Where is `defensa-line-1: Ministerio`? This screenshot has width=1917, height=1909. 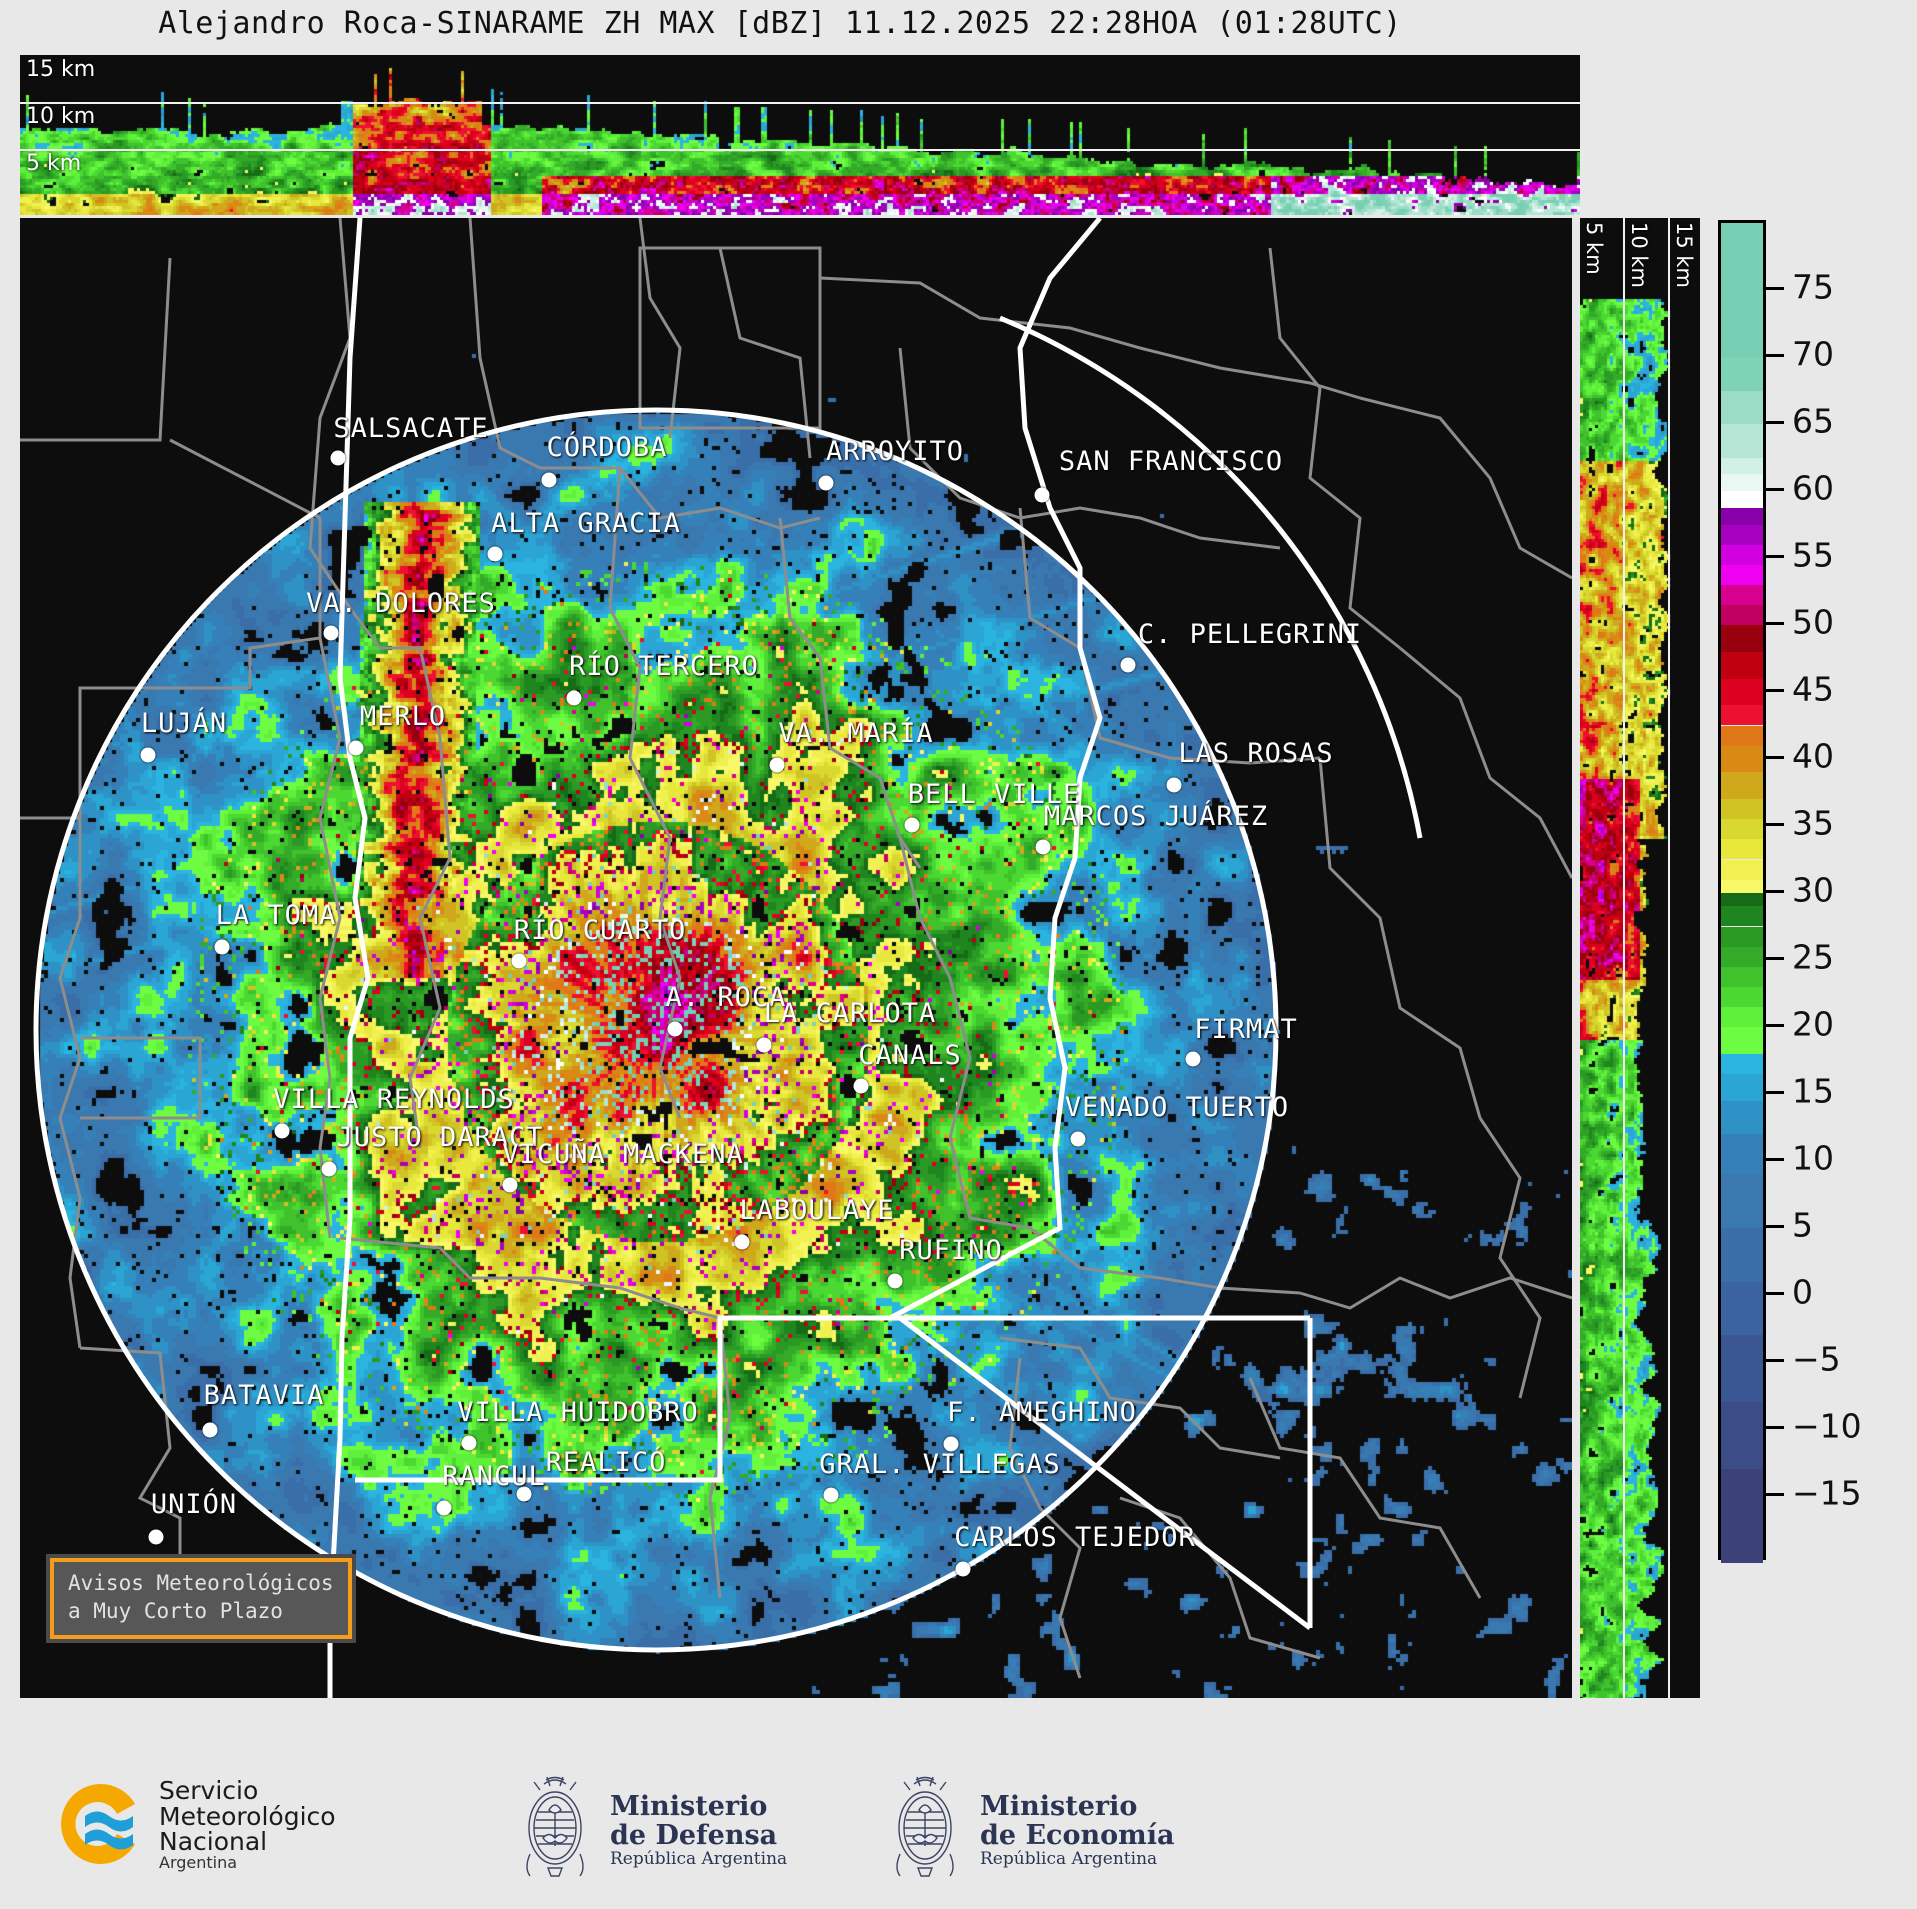 defensa-line-1: Ministerio is located at coordinates (689, 1806).